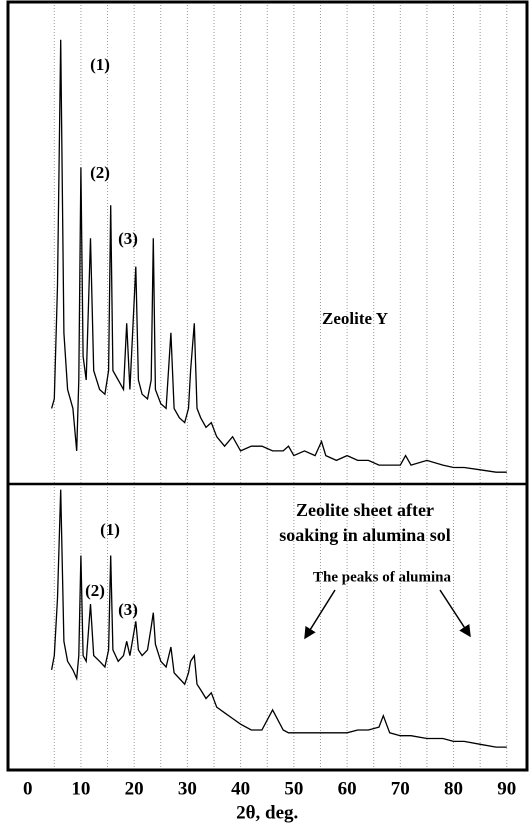 The image size is (530, 831). What do you see at coordinates (400, 788) in the screenshot?
I see `x-tick-label: 70` at bounding box center [400, 788].